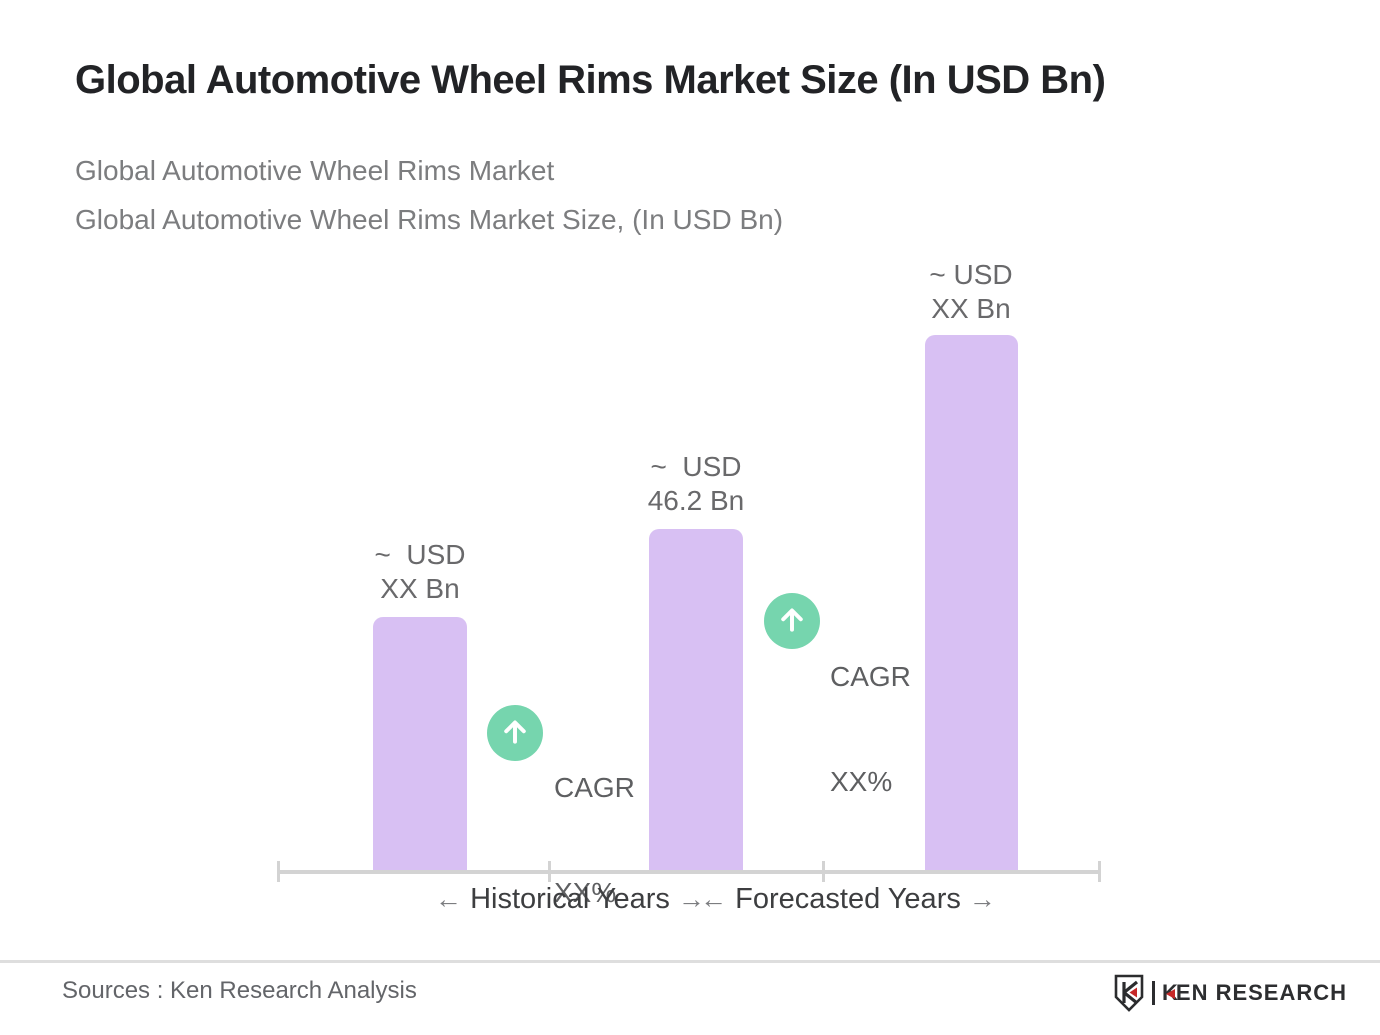 Image resolution: width=1380 pixels, height=1035 pixels. Describe the element at coordinates (315, 170) in the screenshot. I see `chart-subtitle-1: Global Automotive Wheel Rims Market` at that location.